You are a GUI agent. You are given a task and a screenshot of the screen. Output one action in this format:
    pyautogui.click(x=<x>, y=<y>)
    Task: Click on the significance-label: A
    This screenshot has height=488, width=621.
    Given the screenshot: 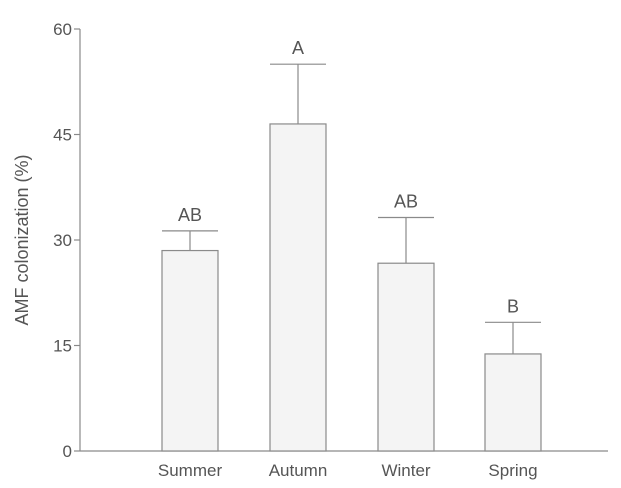 What is the action you would take?
    pyautogui.click(x=298, y=48)
    